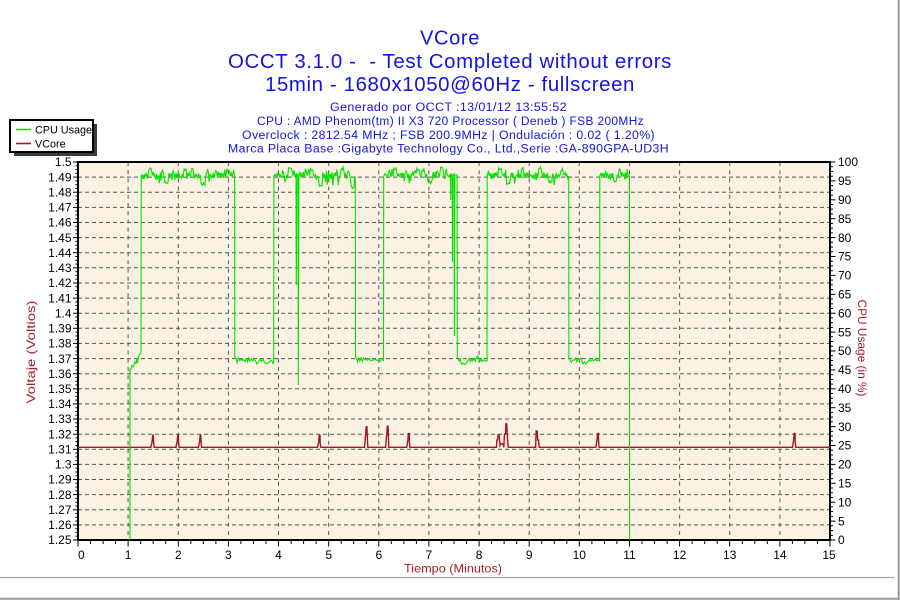 The width and height of the screenshot is (900, 600). What do you see at coordinates (60, 298) in the screenshot?
I see `svg-text: 1.41` at bounding box center [60, 298].